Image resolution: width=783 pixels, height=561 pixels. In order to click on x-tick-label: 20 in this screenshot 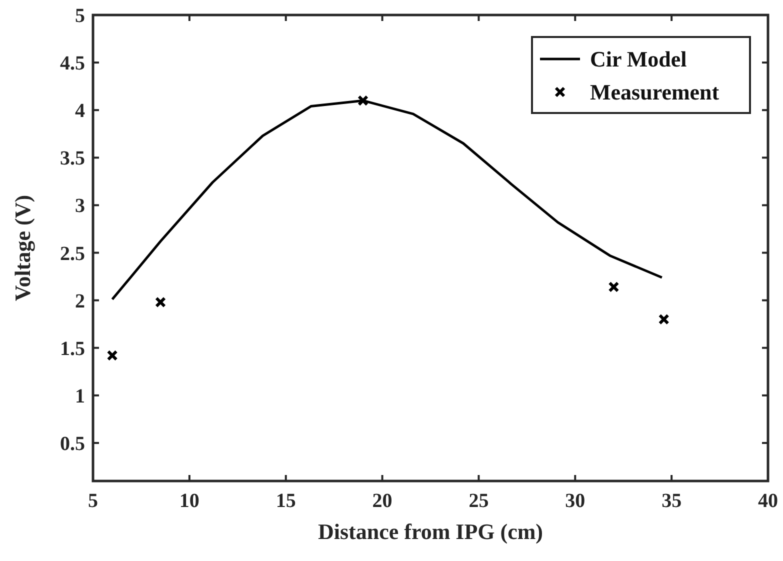, I will do `click(382, 501)`.